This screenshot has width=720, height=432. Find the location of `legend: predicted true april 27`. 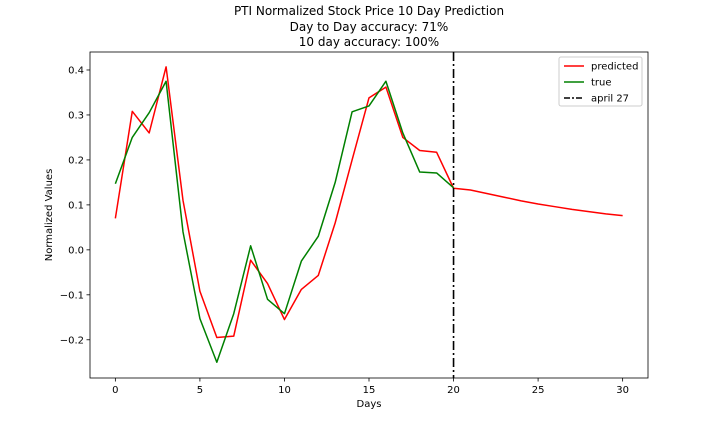

legend: predicted true april 27 is located at coordinates (600, 81).